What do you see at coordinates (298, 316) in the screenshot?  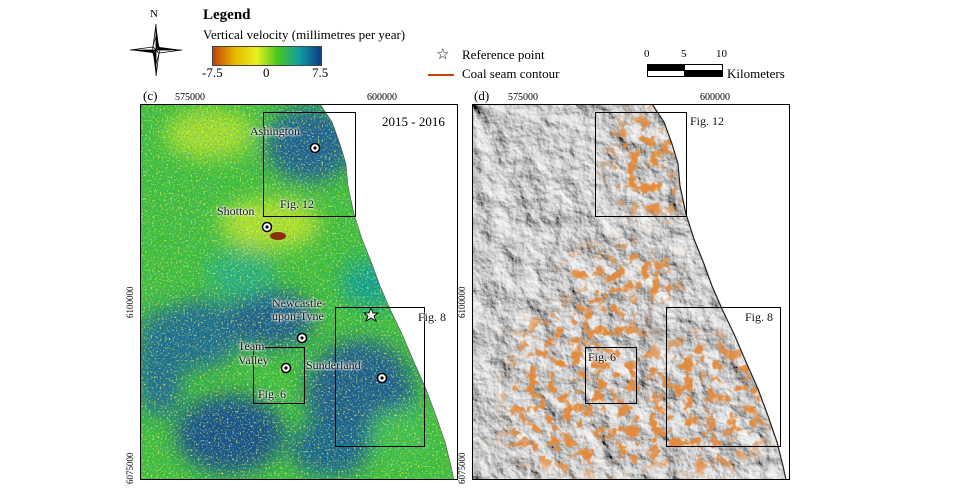 I see `place-newcastle-line2: upon-Tyne` at bounding box center [298, 316].